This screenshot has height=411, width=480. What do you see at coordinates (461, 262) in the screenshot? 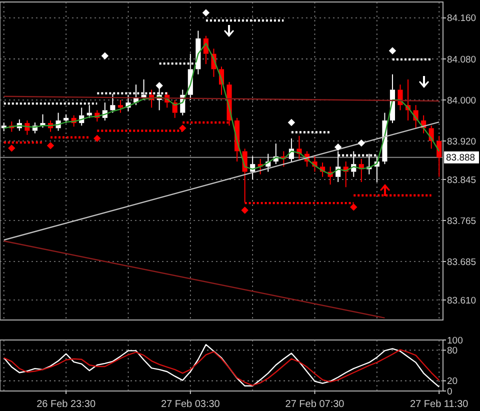
I see `y-tick-label: 83.685` at bounding box center [461, 262].